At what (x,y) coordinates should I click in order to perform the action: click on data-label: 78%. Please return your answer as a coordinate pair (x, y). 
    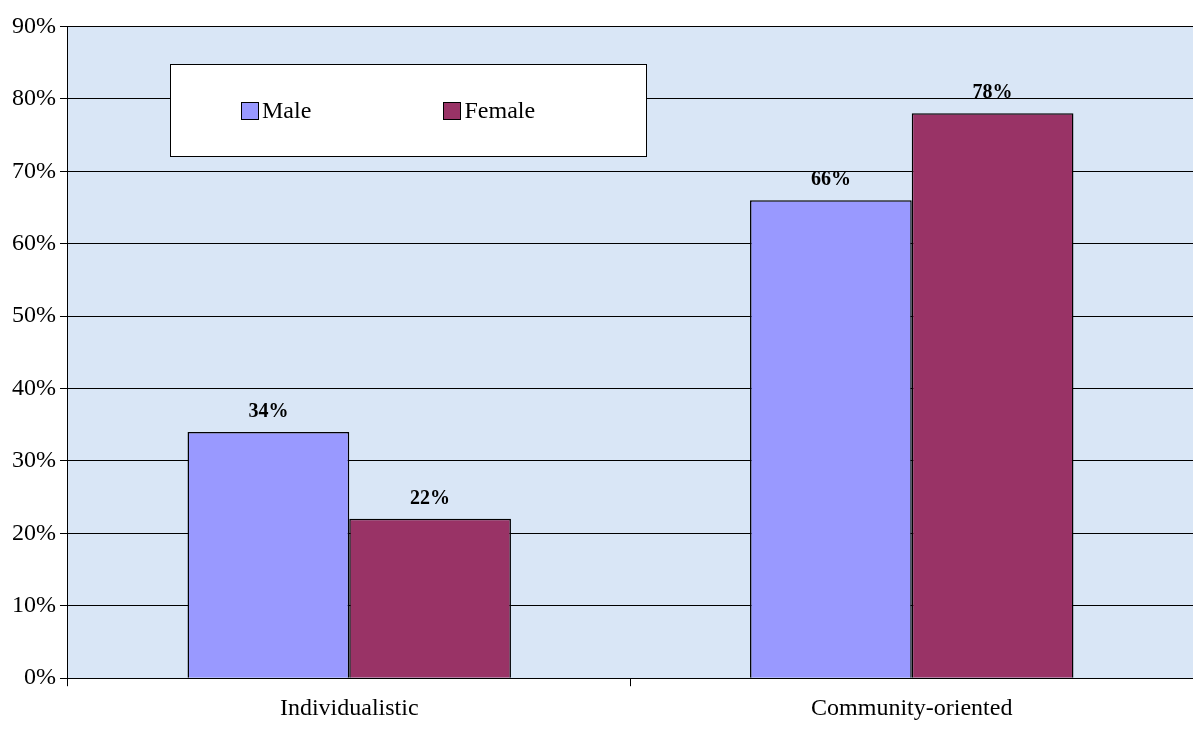
    Looking at the image, I should click on (992, 91).